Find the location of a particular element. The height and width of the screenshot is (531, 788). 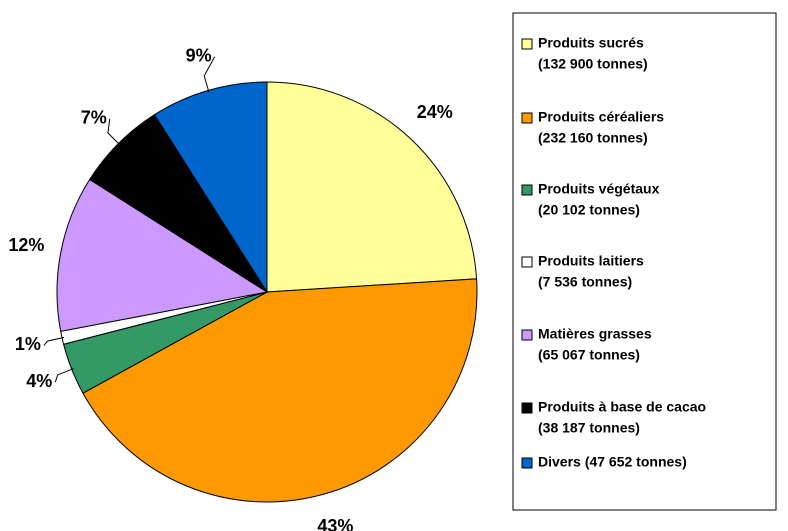

pie-label: 43% is located at coordinates (335, 523).